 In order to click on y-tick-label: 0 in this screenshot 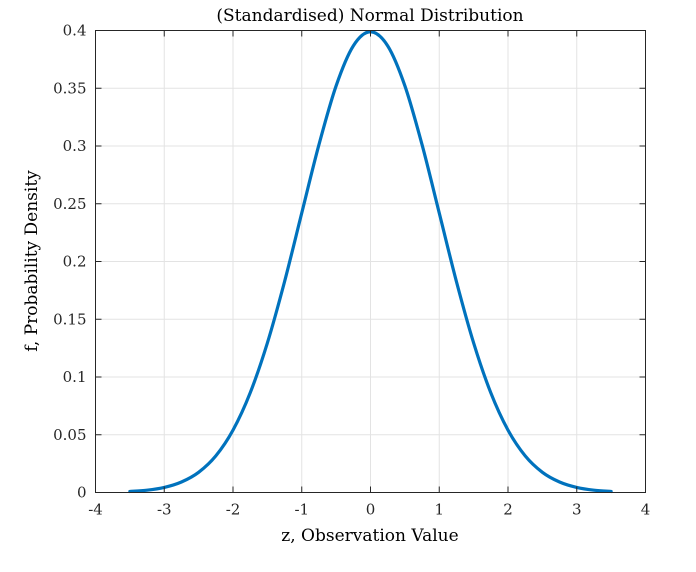, I will do `click(82, 493)`.